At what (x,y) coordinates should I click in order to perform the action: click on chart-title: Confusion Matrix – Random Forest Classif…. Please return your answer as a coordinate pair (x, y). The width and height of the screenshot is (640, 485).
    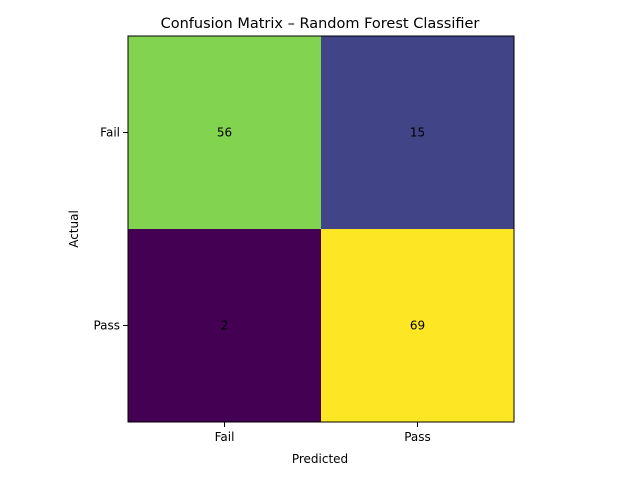
    Looking at the image, I should click on (320, 24).